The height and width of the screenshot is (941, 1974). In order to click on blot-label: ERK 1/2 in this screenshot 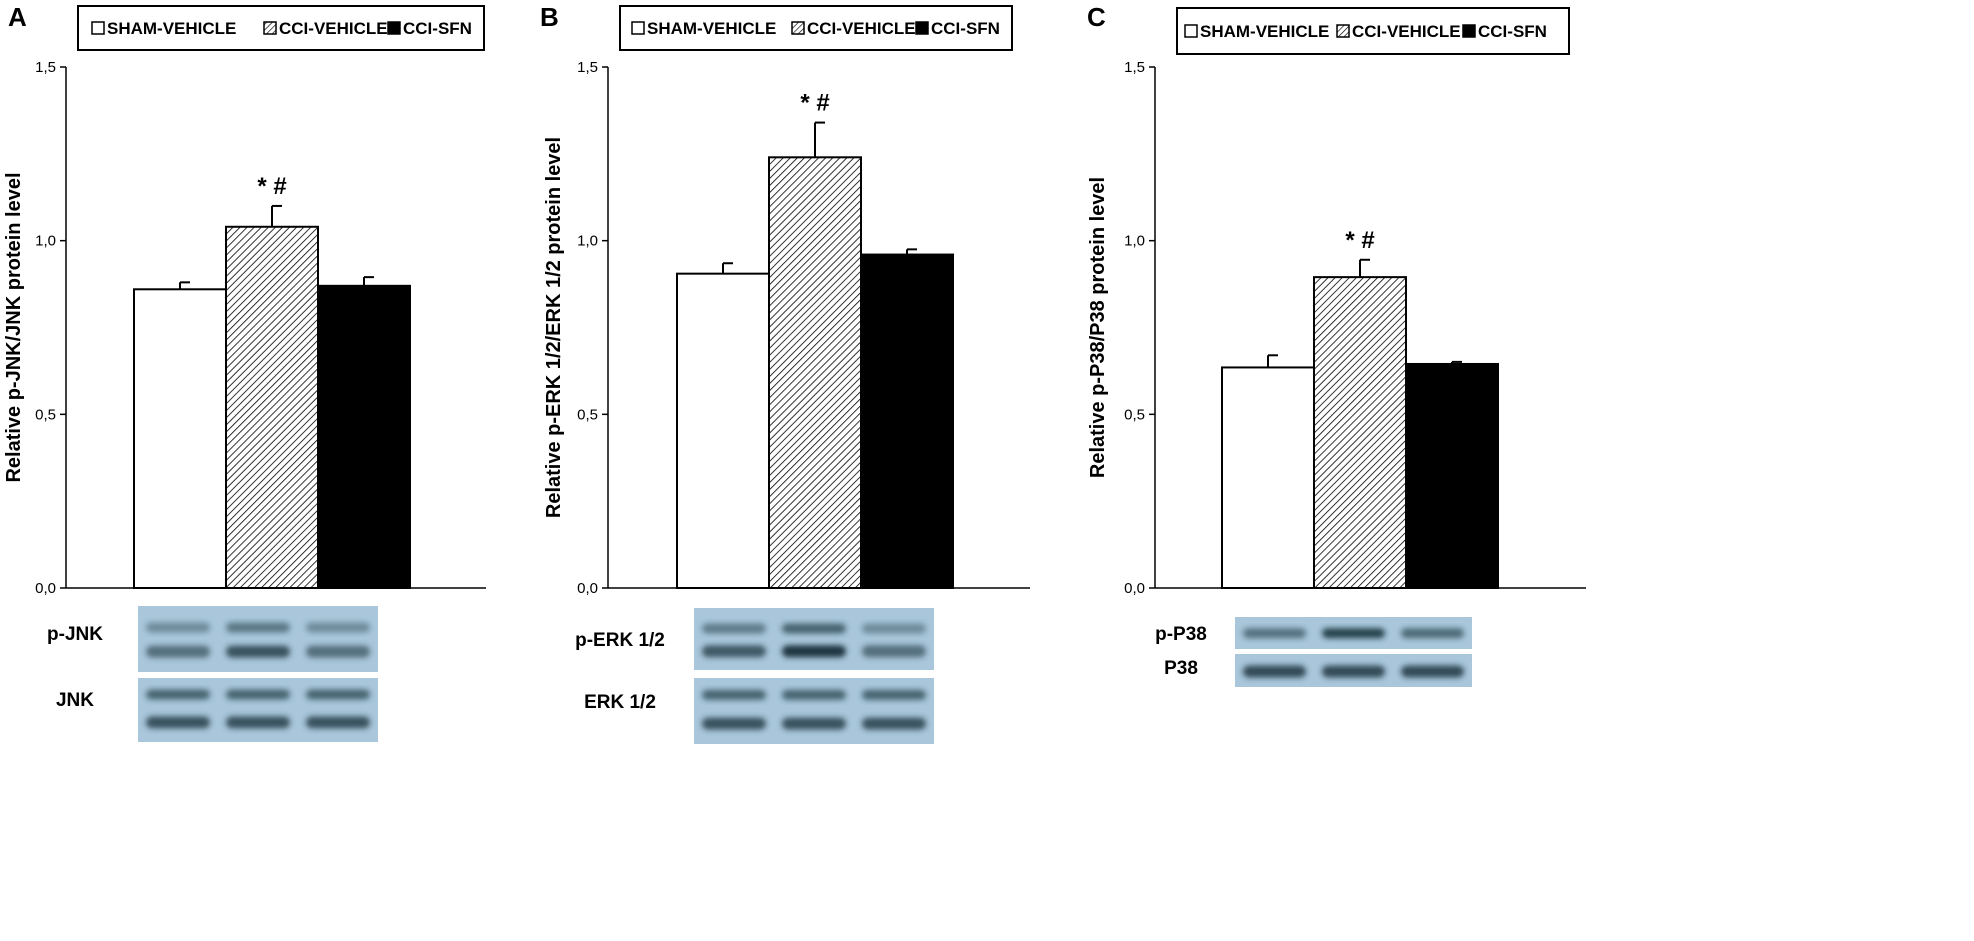, I will do `click(620, 702)`.